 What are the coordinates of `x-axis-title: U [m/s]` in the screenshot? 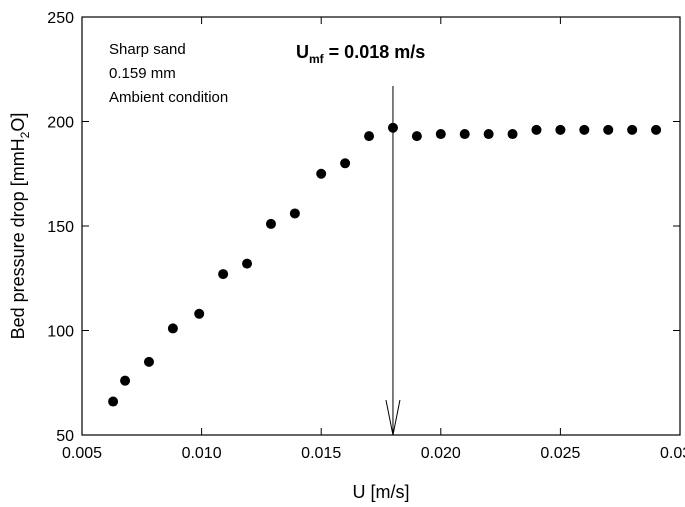 It's located at (381, 492).